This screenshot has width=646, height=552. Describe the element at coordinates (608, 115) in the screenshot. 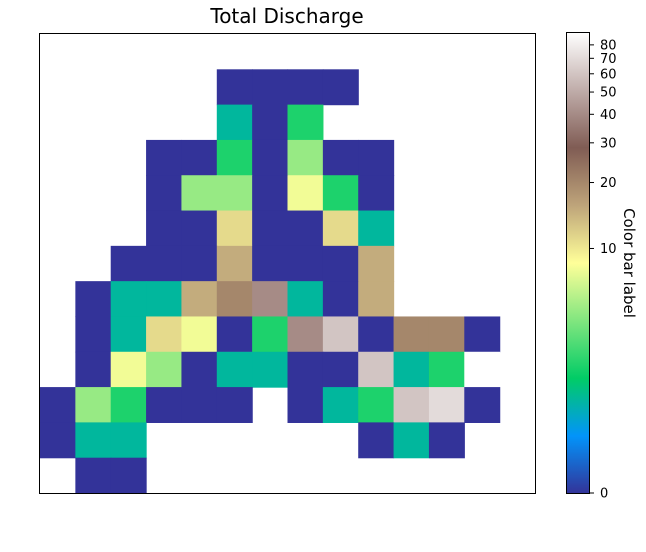

I see `colorbar-tick-label: 40` at that location.